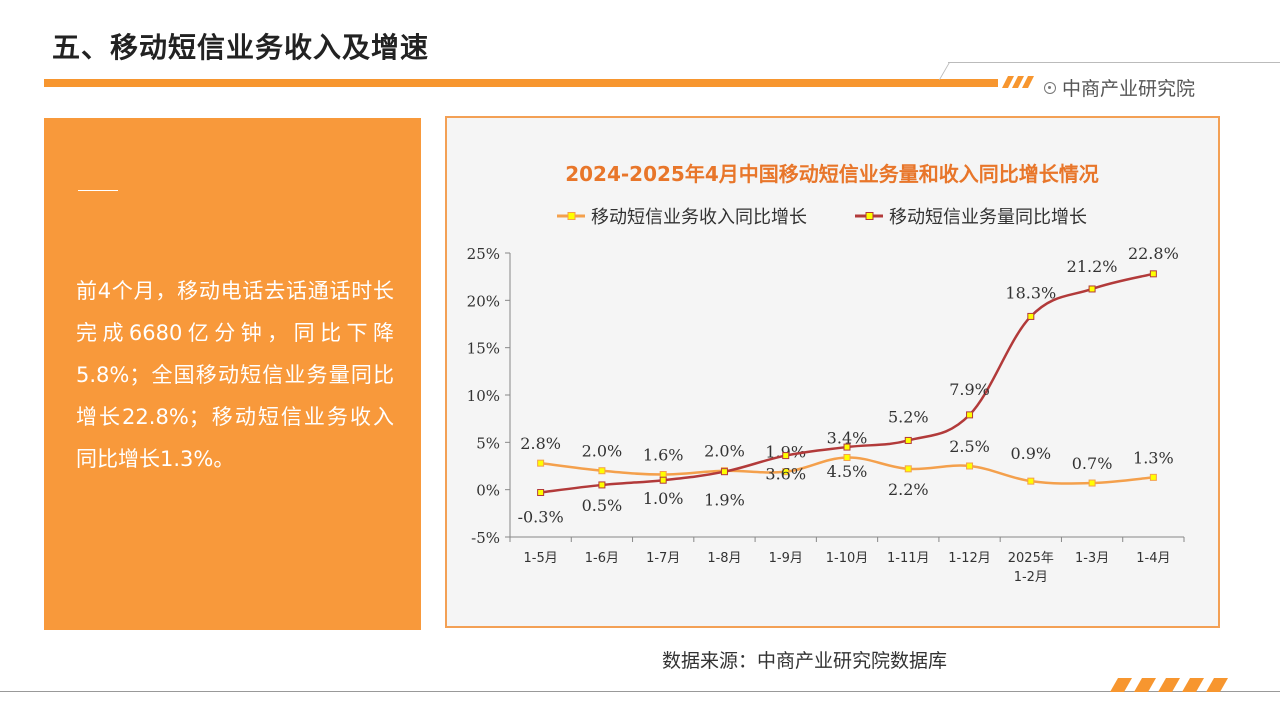 The height and width of the screenshot is (720, 1280). I want to click on data-label-2: 4.5%, so click(847, 471).